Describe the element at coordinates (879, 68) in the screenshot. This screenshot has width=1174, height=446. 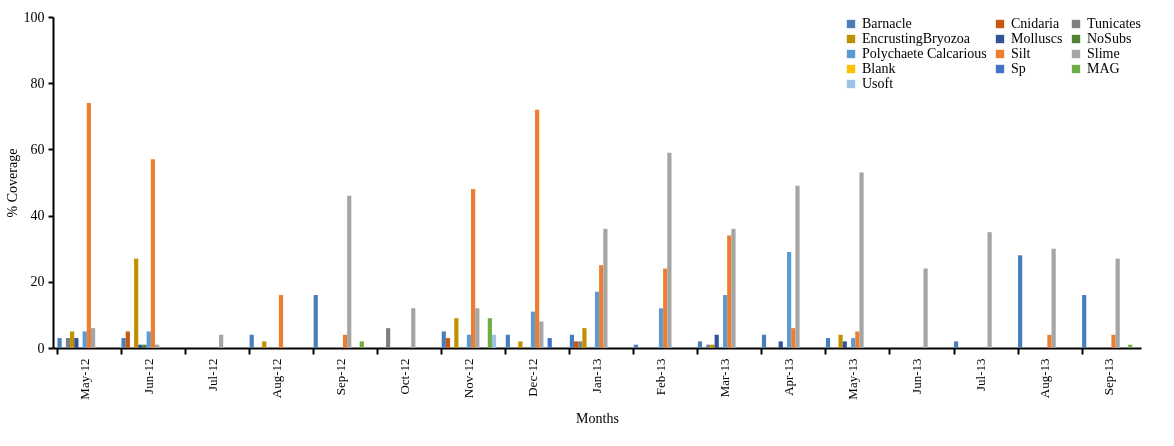
I see `legend-label: Blank` at that location.